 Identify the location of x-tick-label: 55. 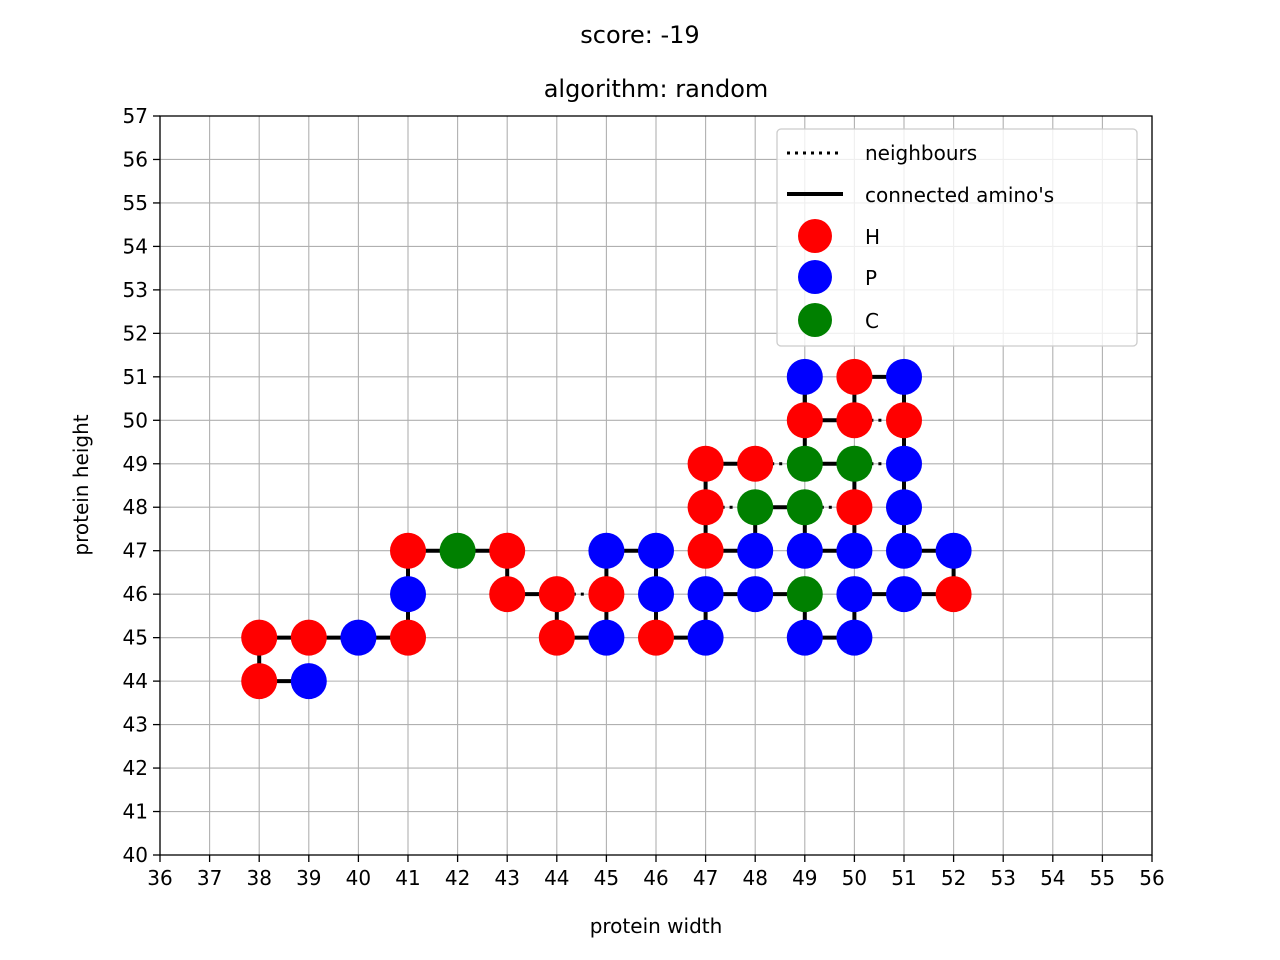
(1102, 878).